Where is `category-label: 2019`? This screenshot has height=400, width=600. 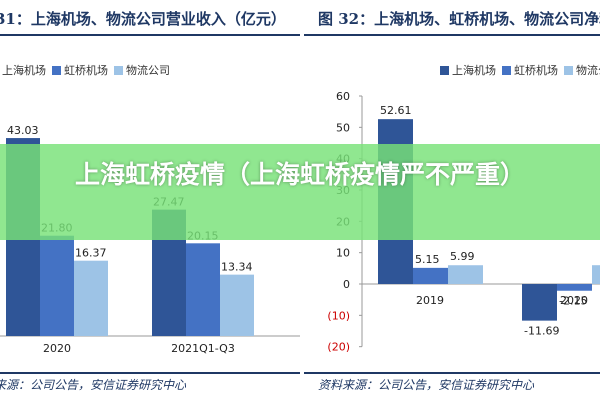 category-label: 2019 is located at coordinates (430, 300).